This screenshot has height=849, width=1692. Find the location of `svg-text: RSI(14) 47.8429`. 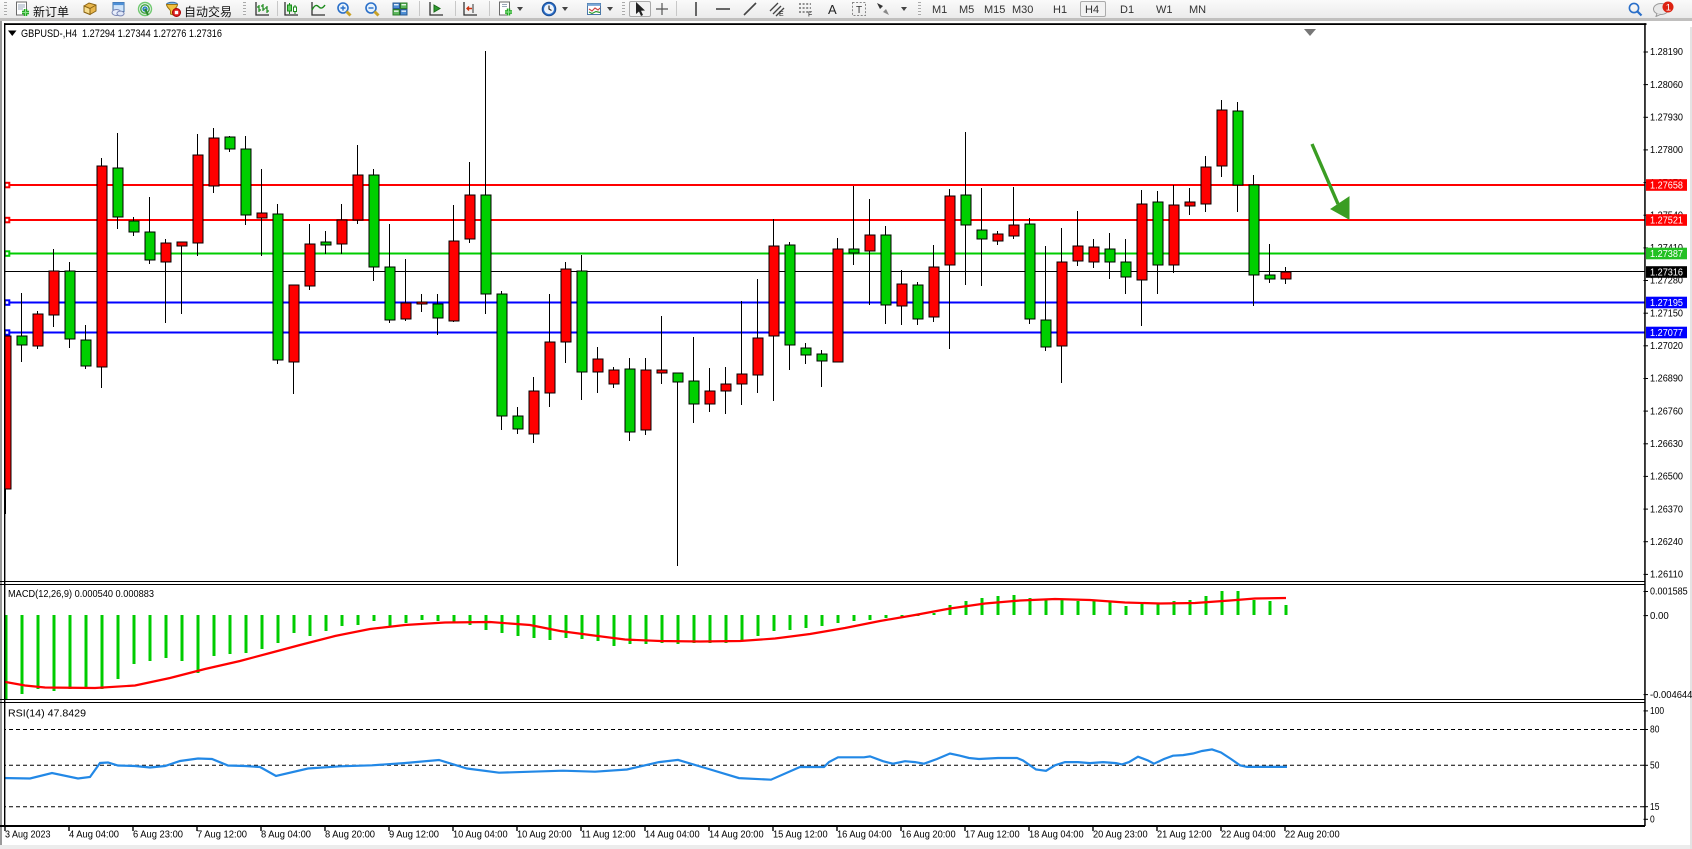

svg-text: RSI(14) 47.8429 is located at coordinates (47, 714).